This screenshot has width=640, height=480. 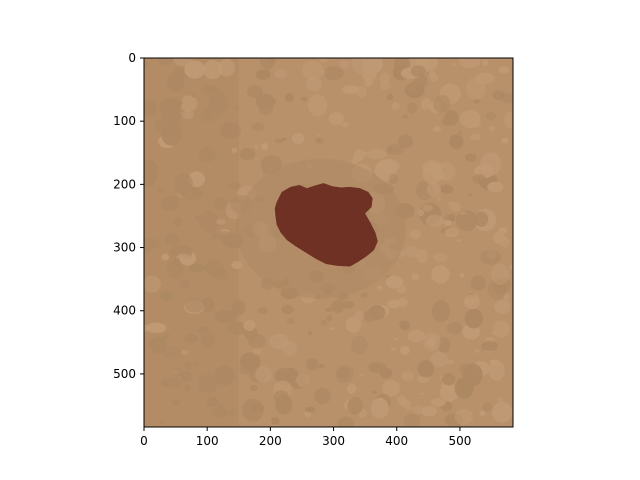 What do you see at coordinates (396, 441) in the screenshot?
I see `x-tick-label: 400` at bounding box center [396, 441].